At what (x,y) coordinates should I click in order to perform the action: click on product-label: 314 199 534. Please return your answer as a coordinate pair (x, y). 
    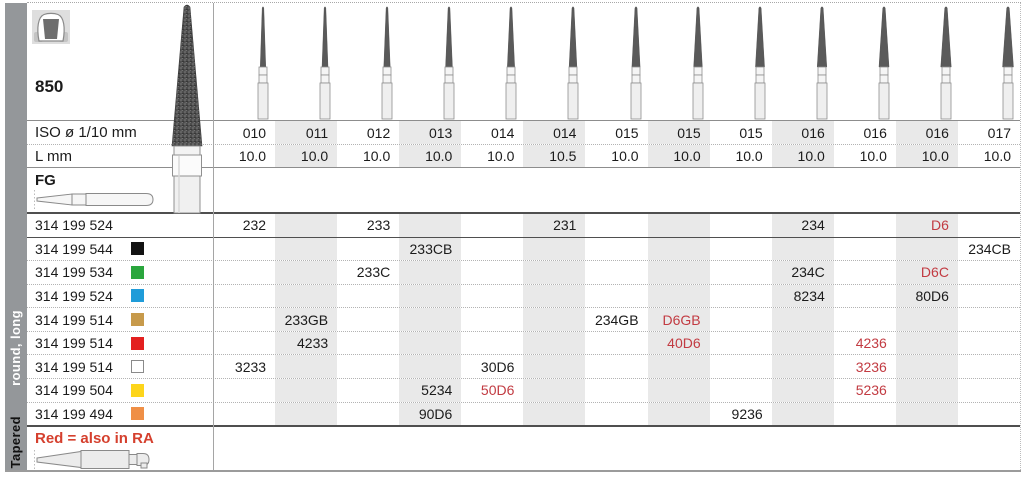
    Looking at the image, I should click on (120, 272).